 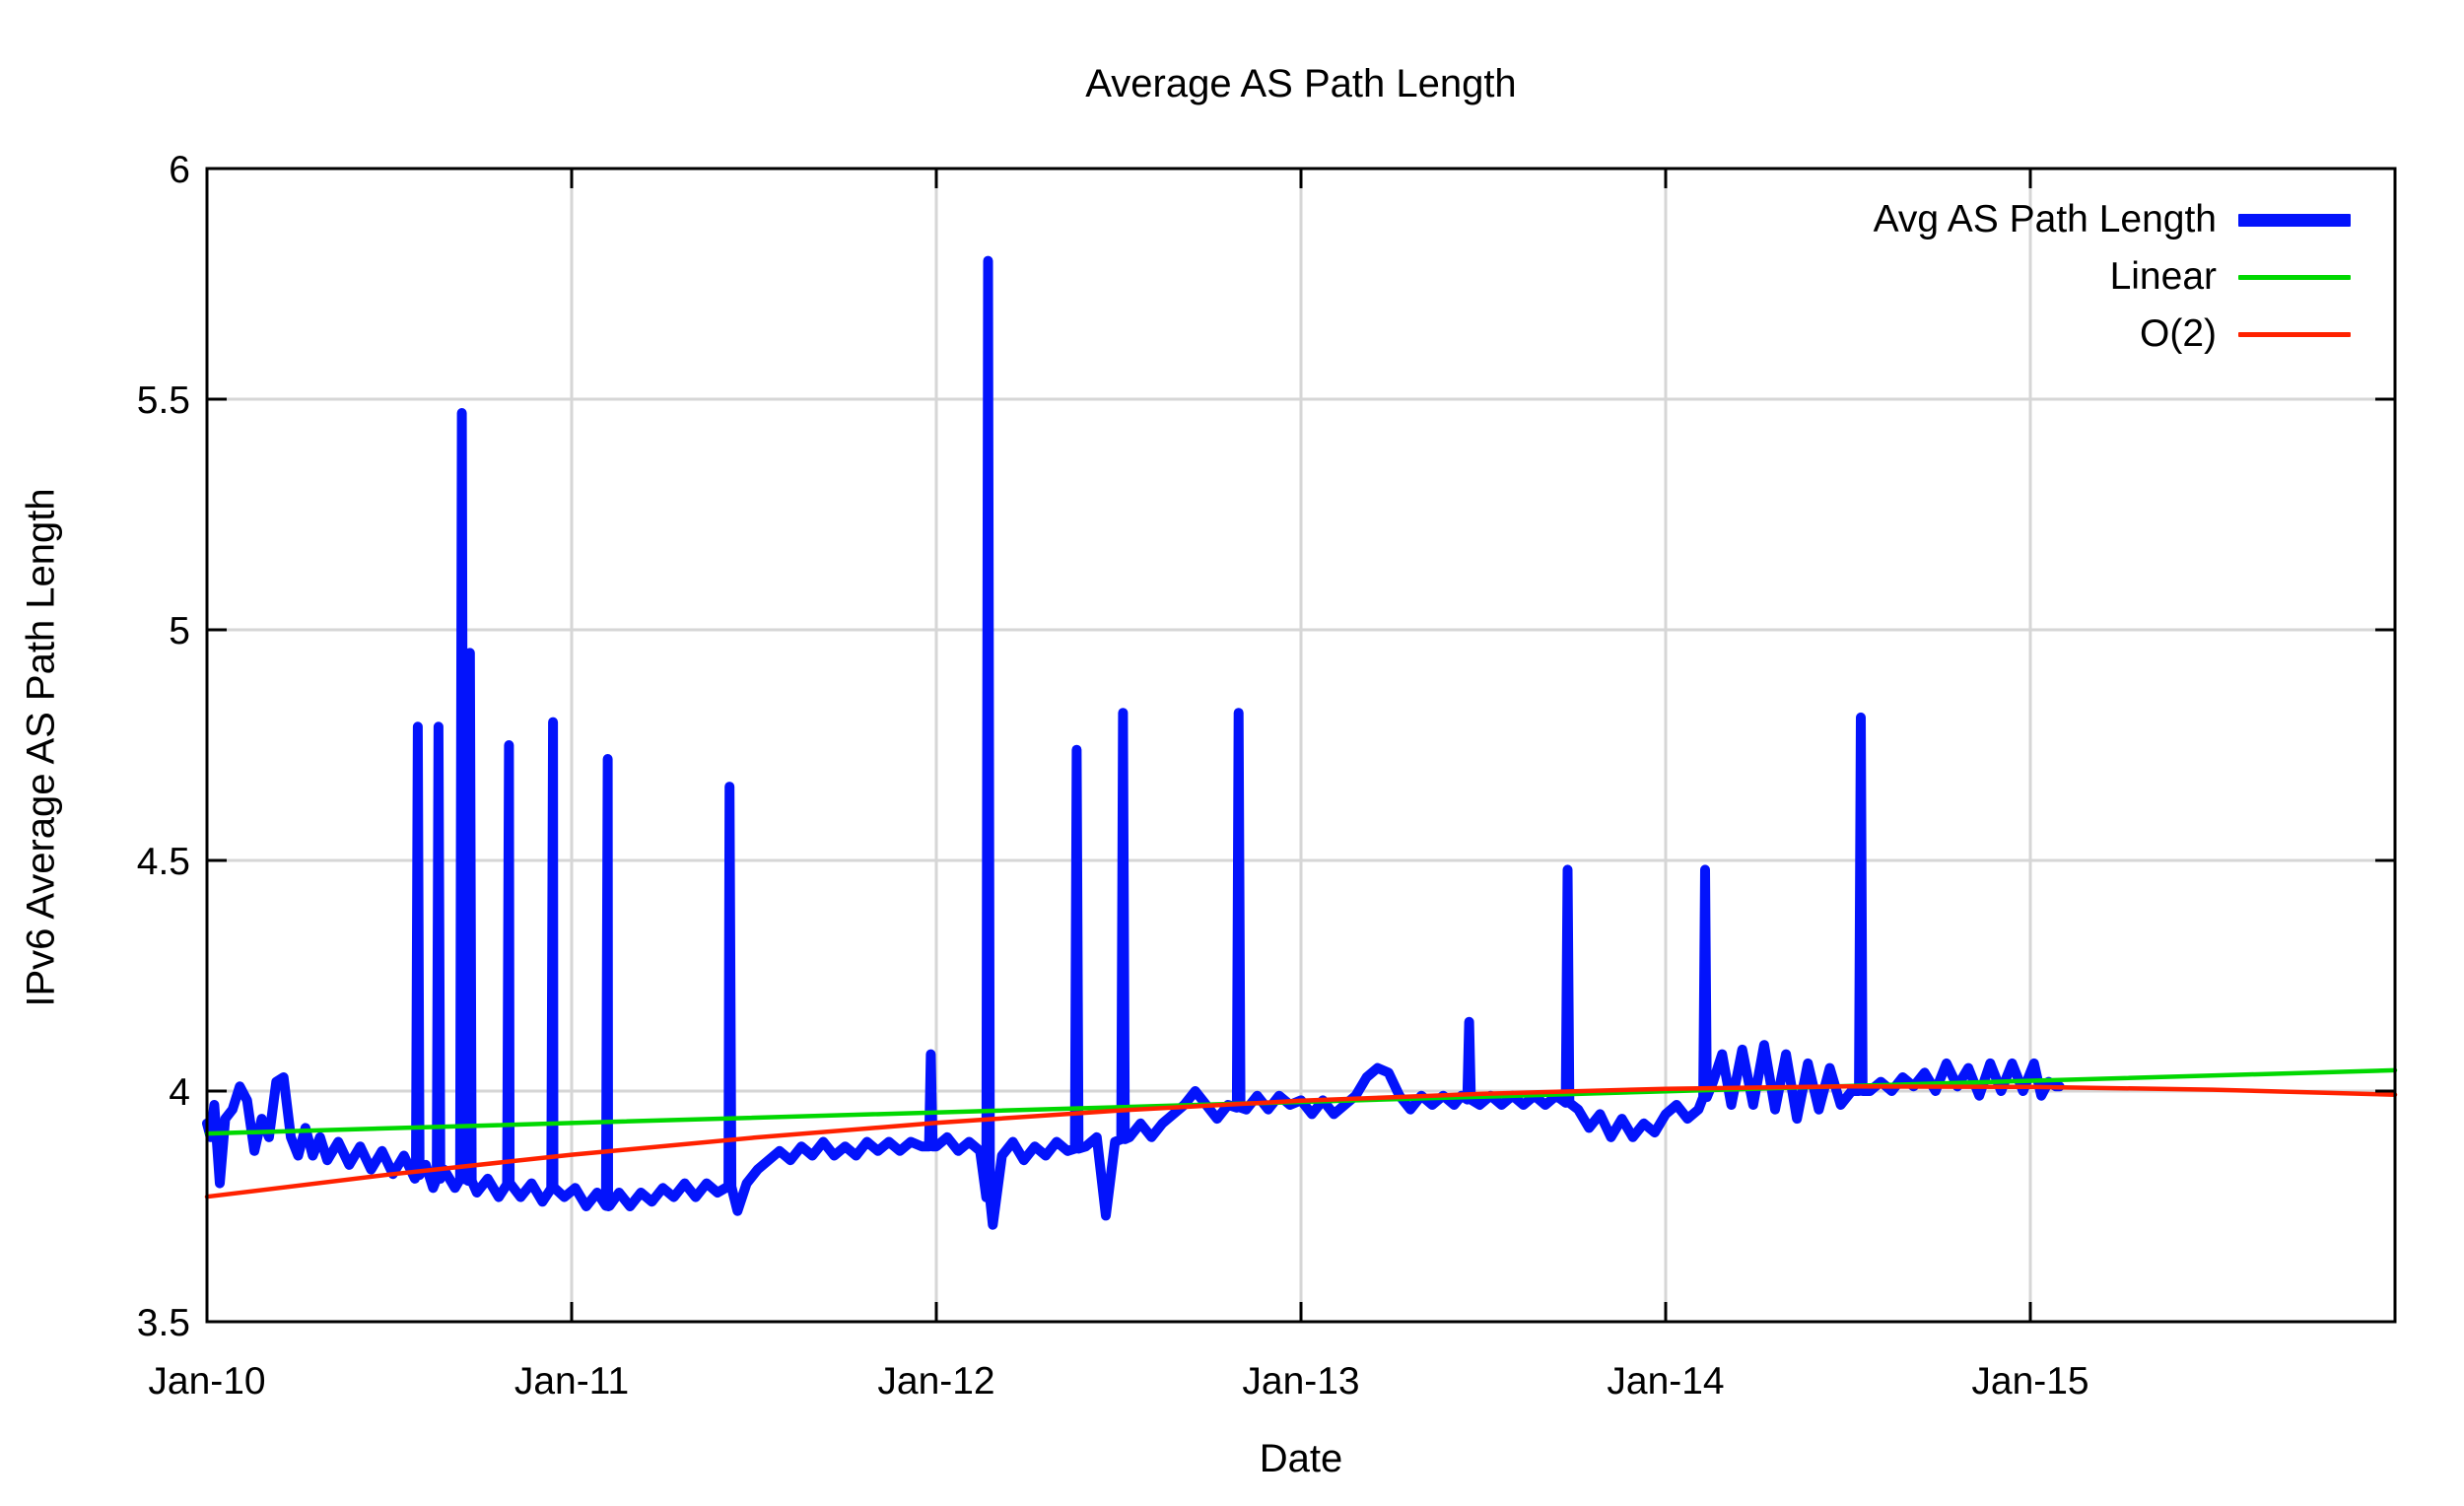 What do you see at coordinates (2163, 276) in the screenshot?
I see `legend-label-linear: Linear` at bounding box center [2163, 276].